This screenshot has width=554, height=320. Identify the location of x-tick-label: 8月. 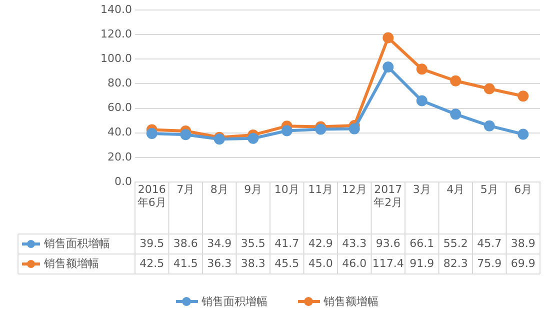
(219, 189).